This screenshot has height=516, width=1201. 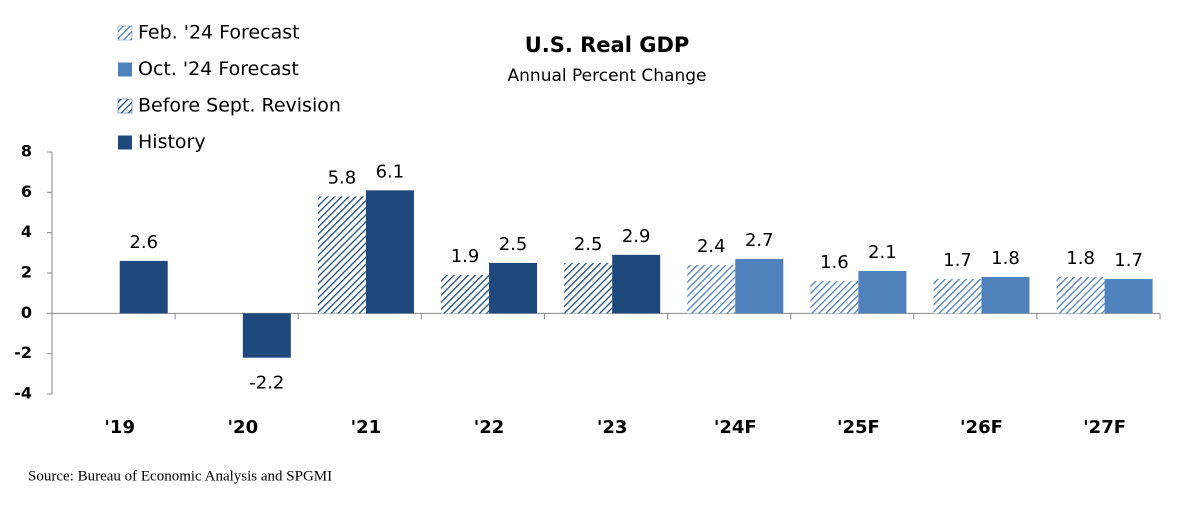 I want to click on y-tick-label: 0, so click(x=26, y=312).